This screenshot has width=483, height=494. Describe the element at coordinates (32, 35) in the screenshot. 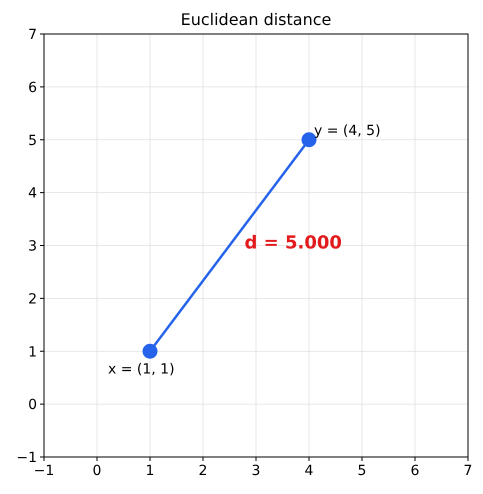

I see `y-tick-label: 7` at that location.